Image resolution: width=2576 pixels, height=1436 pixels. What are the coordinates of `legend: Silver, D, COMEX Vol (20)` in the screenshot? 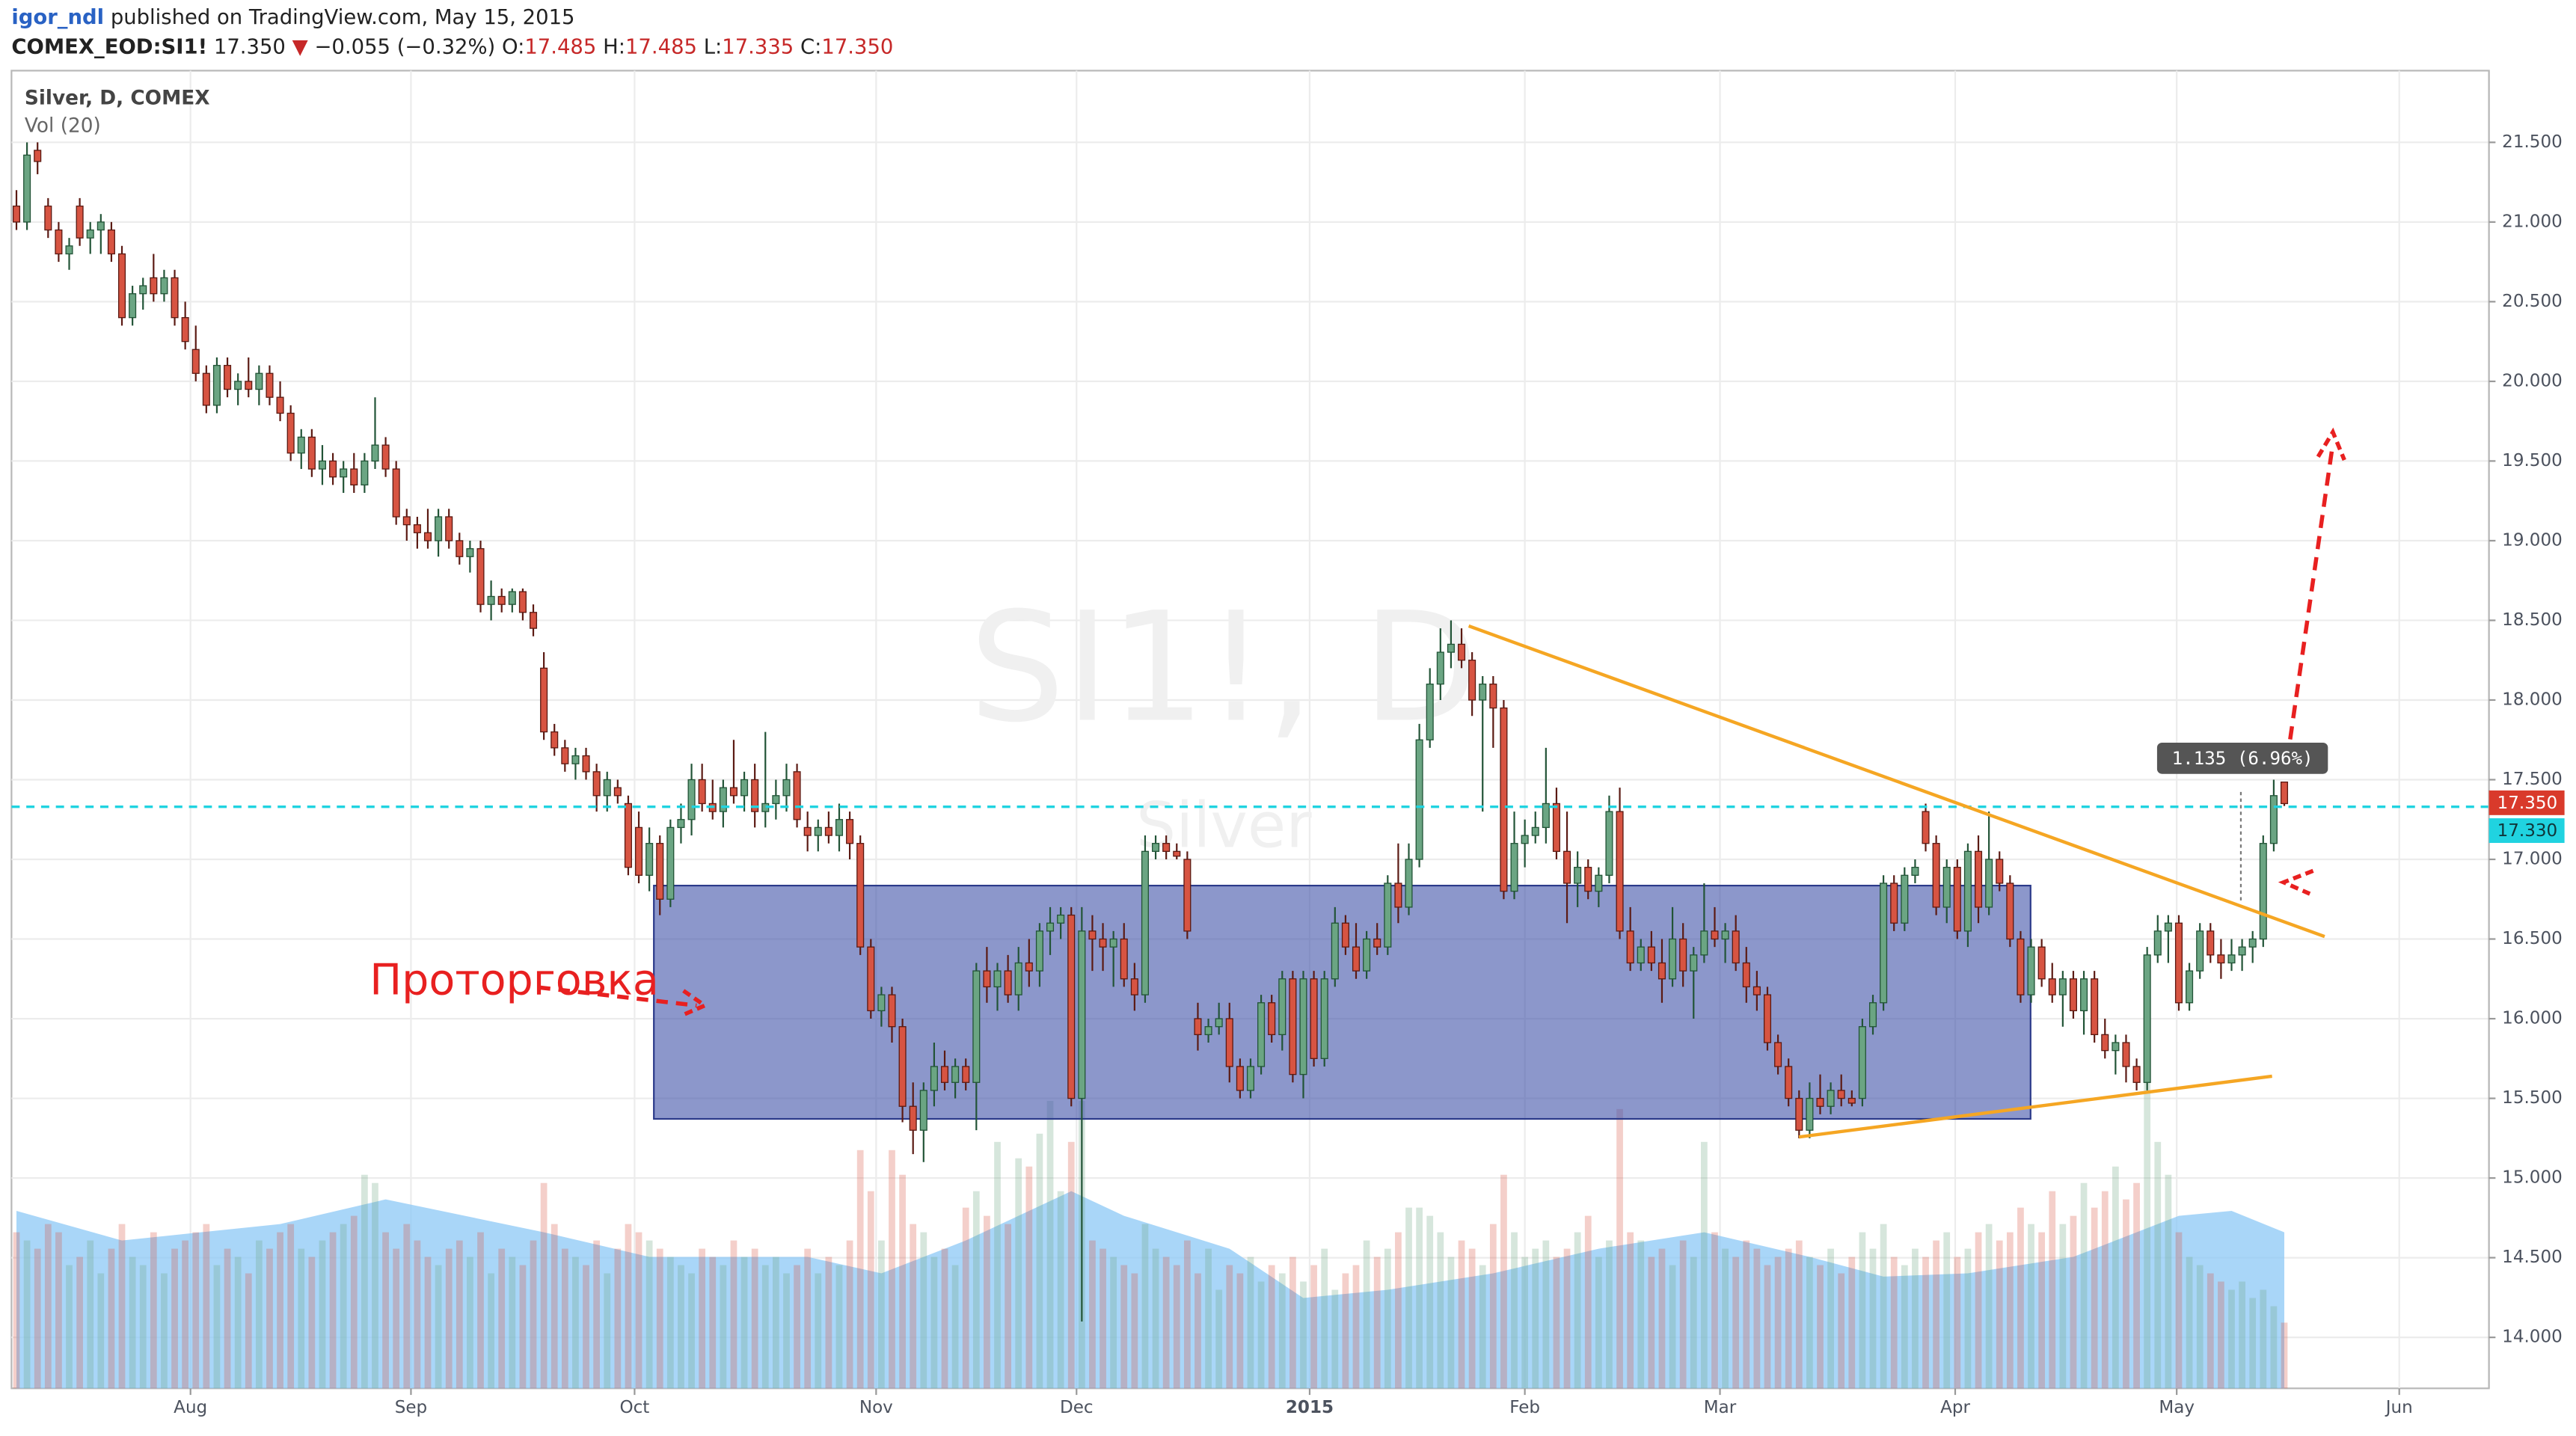 It's located at (117, 112).